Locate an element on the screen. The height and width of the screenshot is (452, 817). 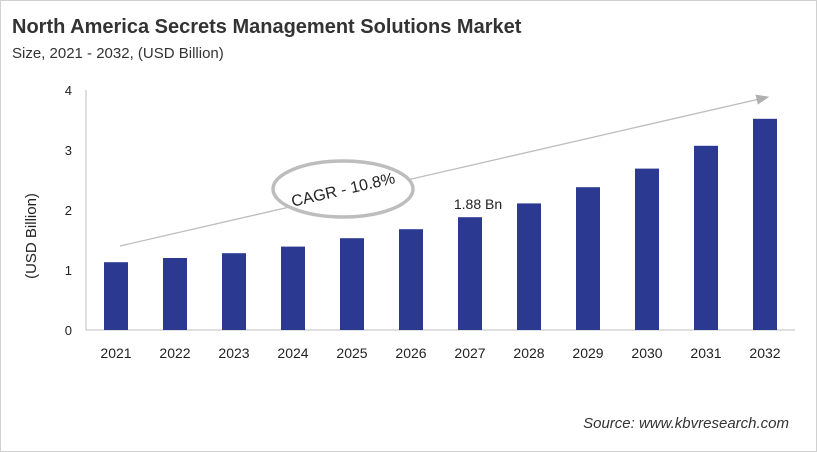
bar-2025 is located at coordinates (352, 284).